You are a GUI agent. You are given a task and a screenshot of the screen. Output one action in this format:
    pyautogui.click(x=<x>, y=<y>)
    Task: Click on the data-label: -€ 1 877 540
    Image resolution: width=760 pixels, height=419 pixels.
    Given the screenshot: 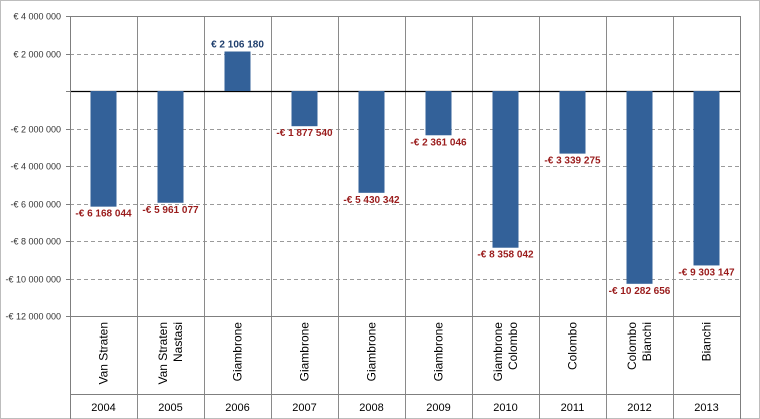 What is the action you would take?
    pyautogui.click(x=304, y=133)
    